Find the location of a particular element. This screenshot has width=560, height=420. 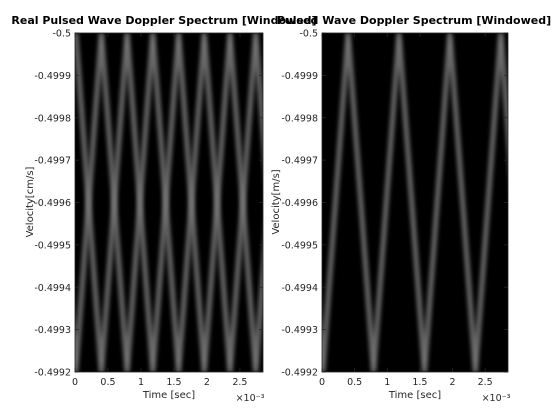

left-x-exponent: ×10⁻³ is located at coordinates (250, 398).